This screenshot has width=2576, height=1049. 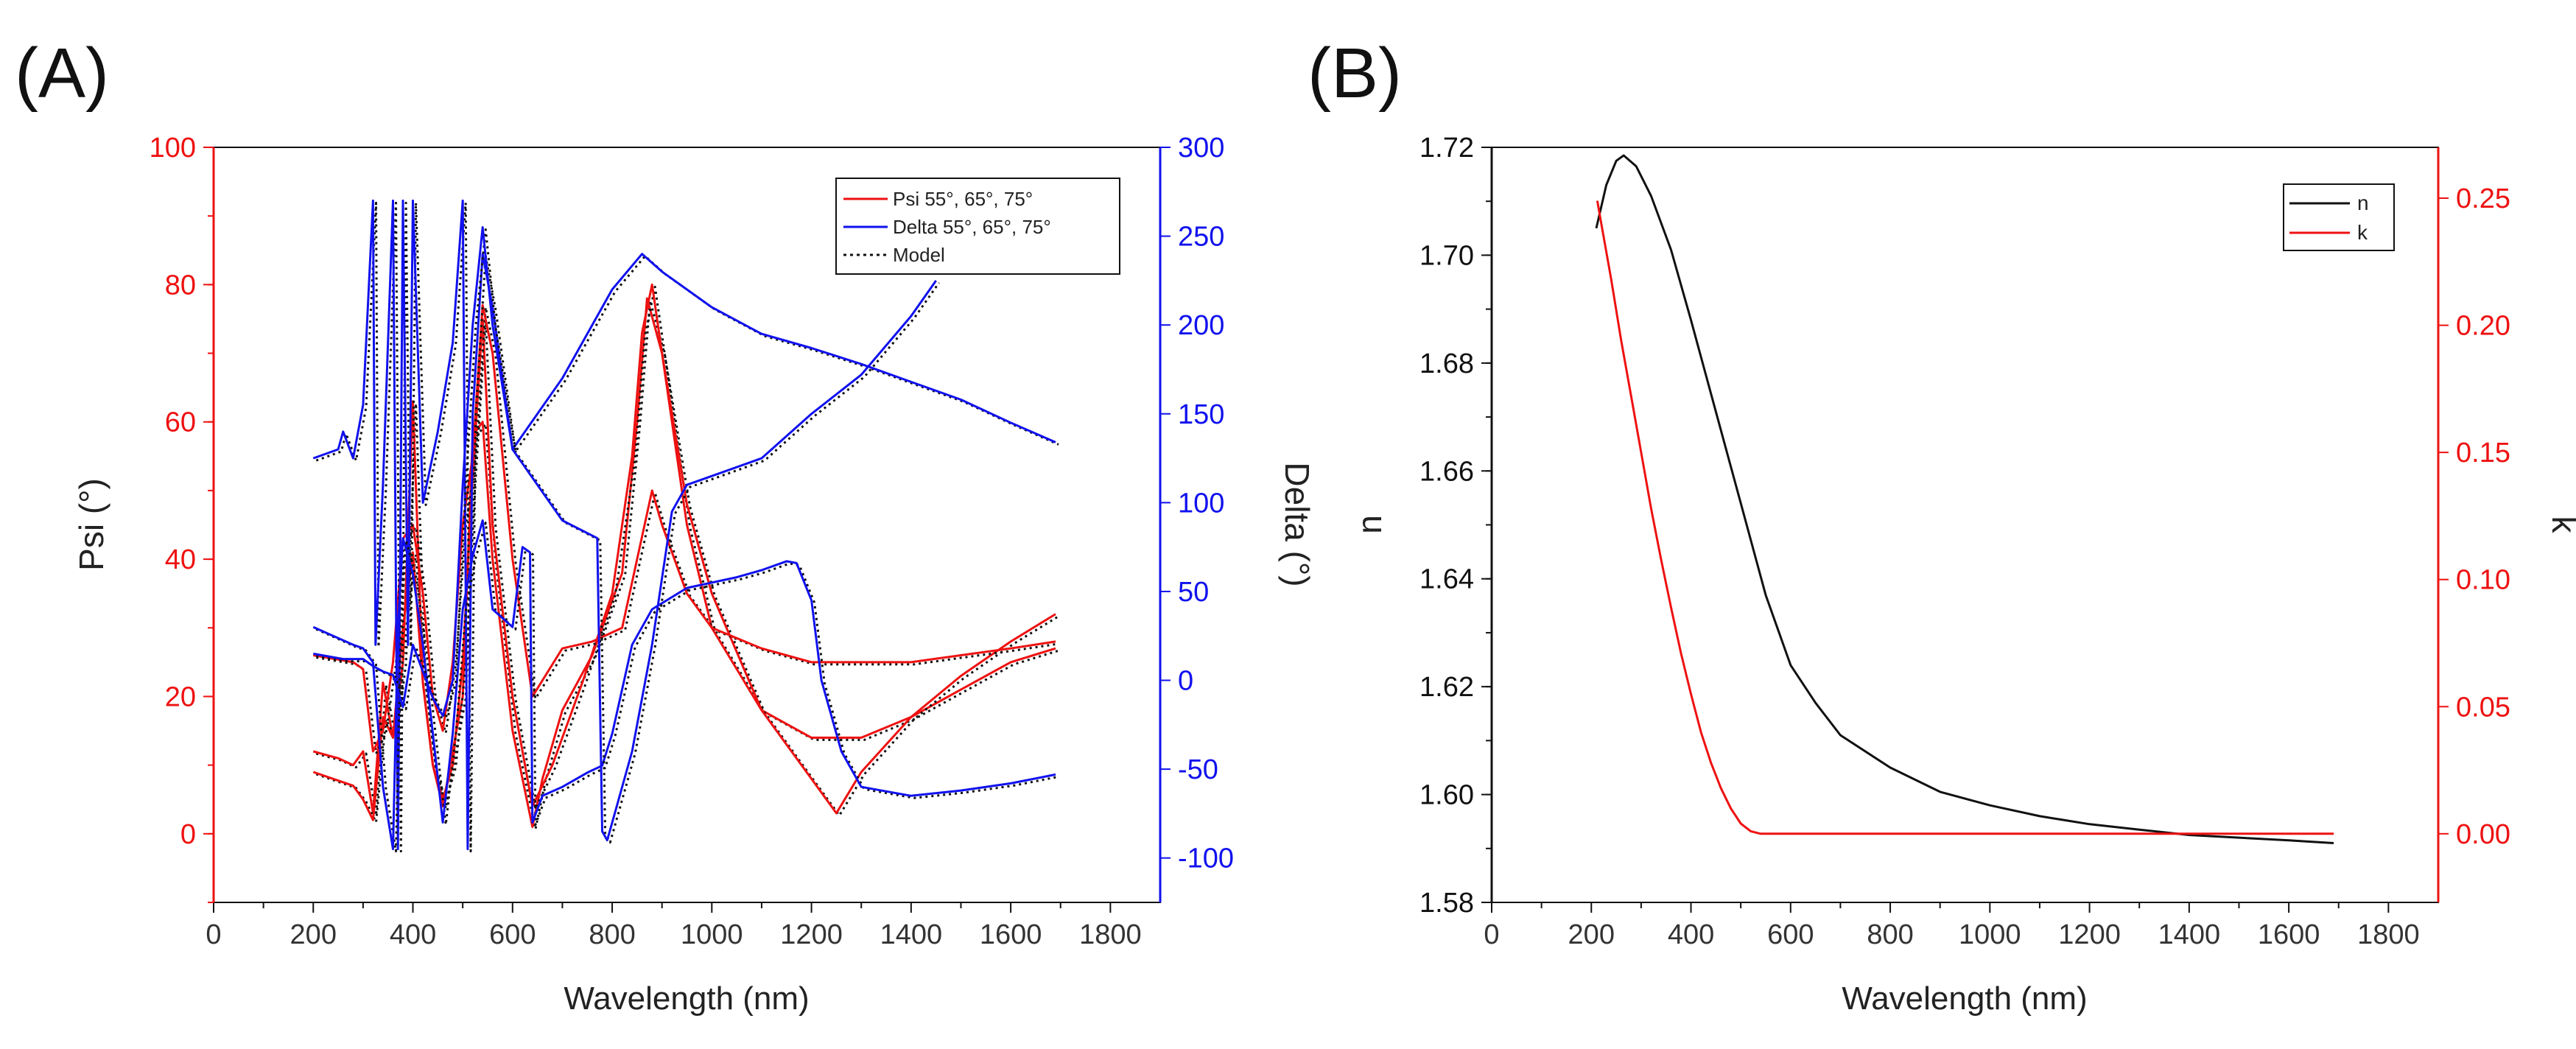 I want to click on y-axis-label-psi: Psi (°), so click(x=91, y=524).